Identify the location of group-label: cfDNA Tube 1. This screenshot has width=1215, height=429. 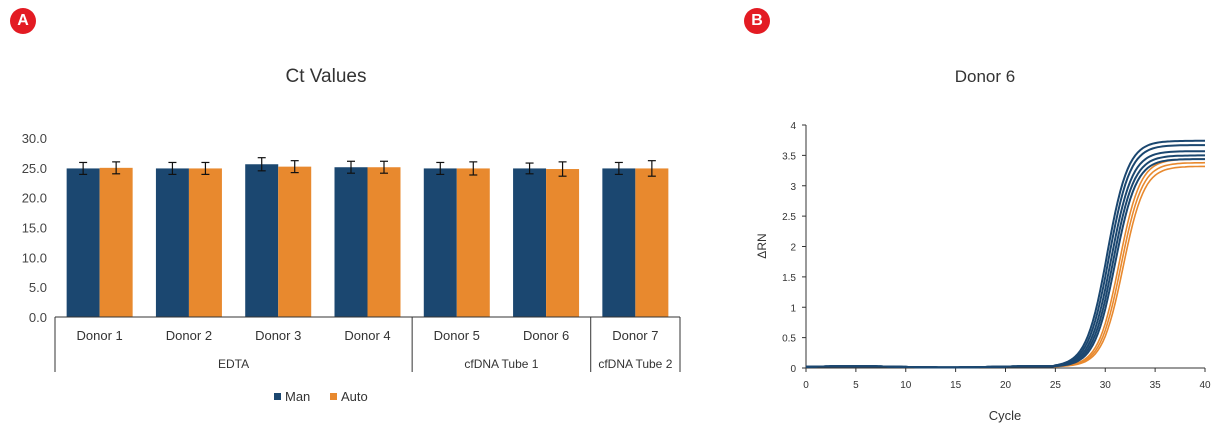
(501, 364).